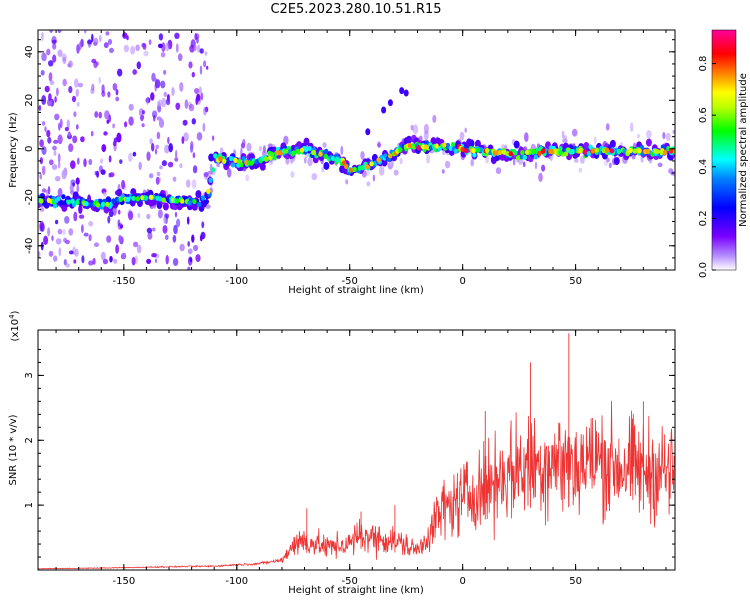 The width and height of the screenshot is (750, 600). Describe the element at coordinates (29, 197) in the screenshot. I see `y-tick-label: -20` at that location.